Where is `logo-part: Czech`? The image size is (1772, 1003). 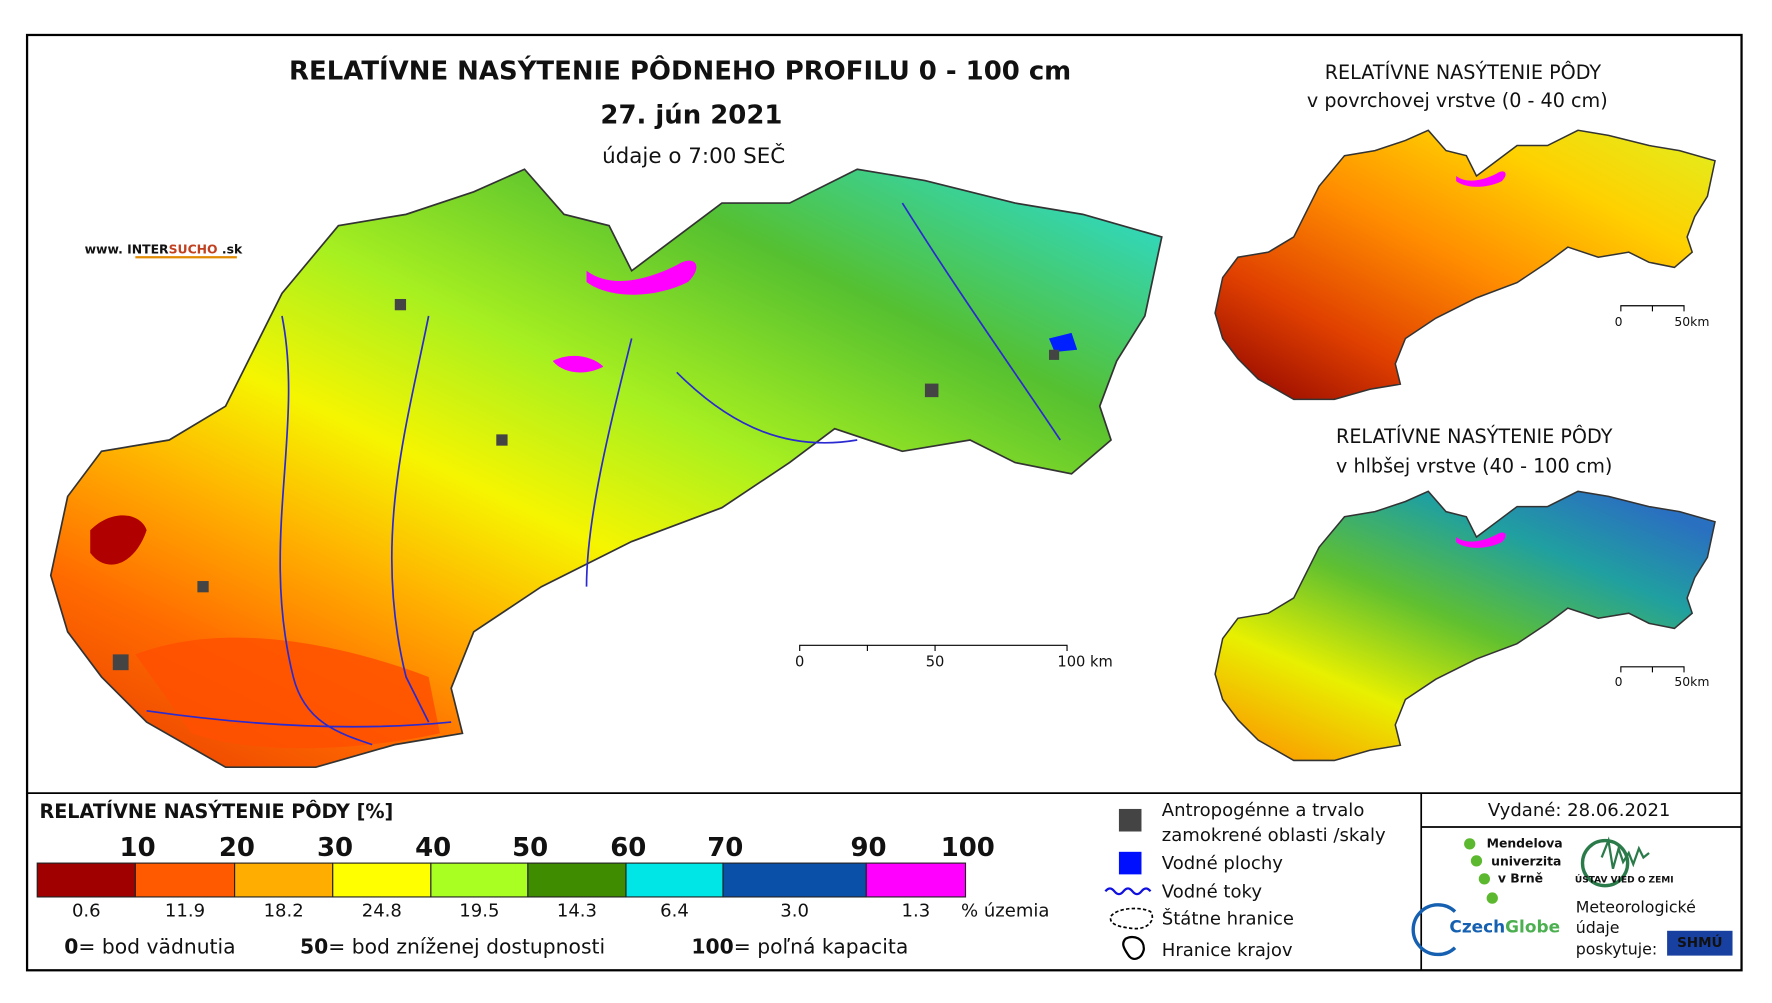
logo-part: Czech is located at coordinates (1477, 926).